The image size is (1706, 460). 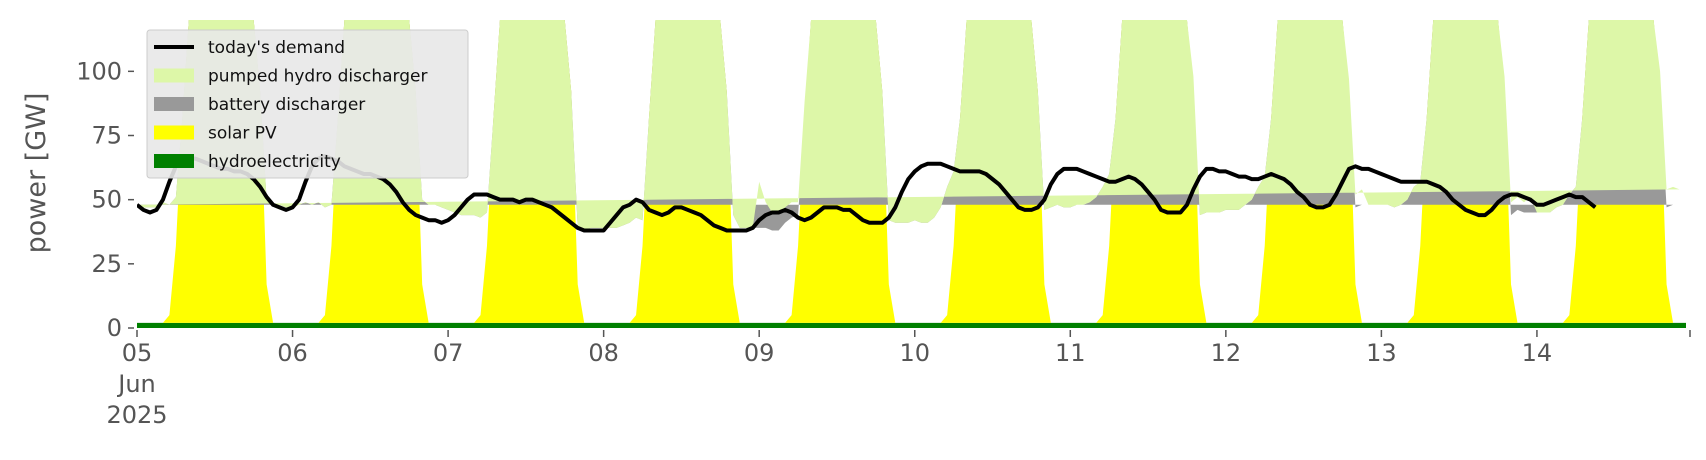 What do you see at coordinates (1226, 353) in the screenshot?
I see `x-tick-label: 12` at bounding box center [1226, 353].